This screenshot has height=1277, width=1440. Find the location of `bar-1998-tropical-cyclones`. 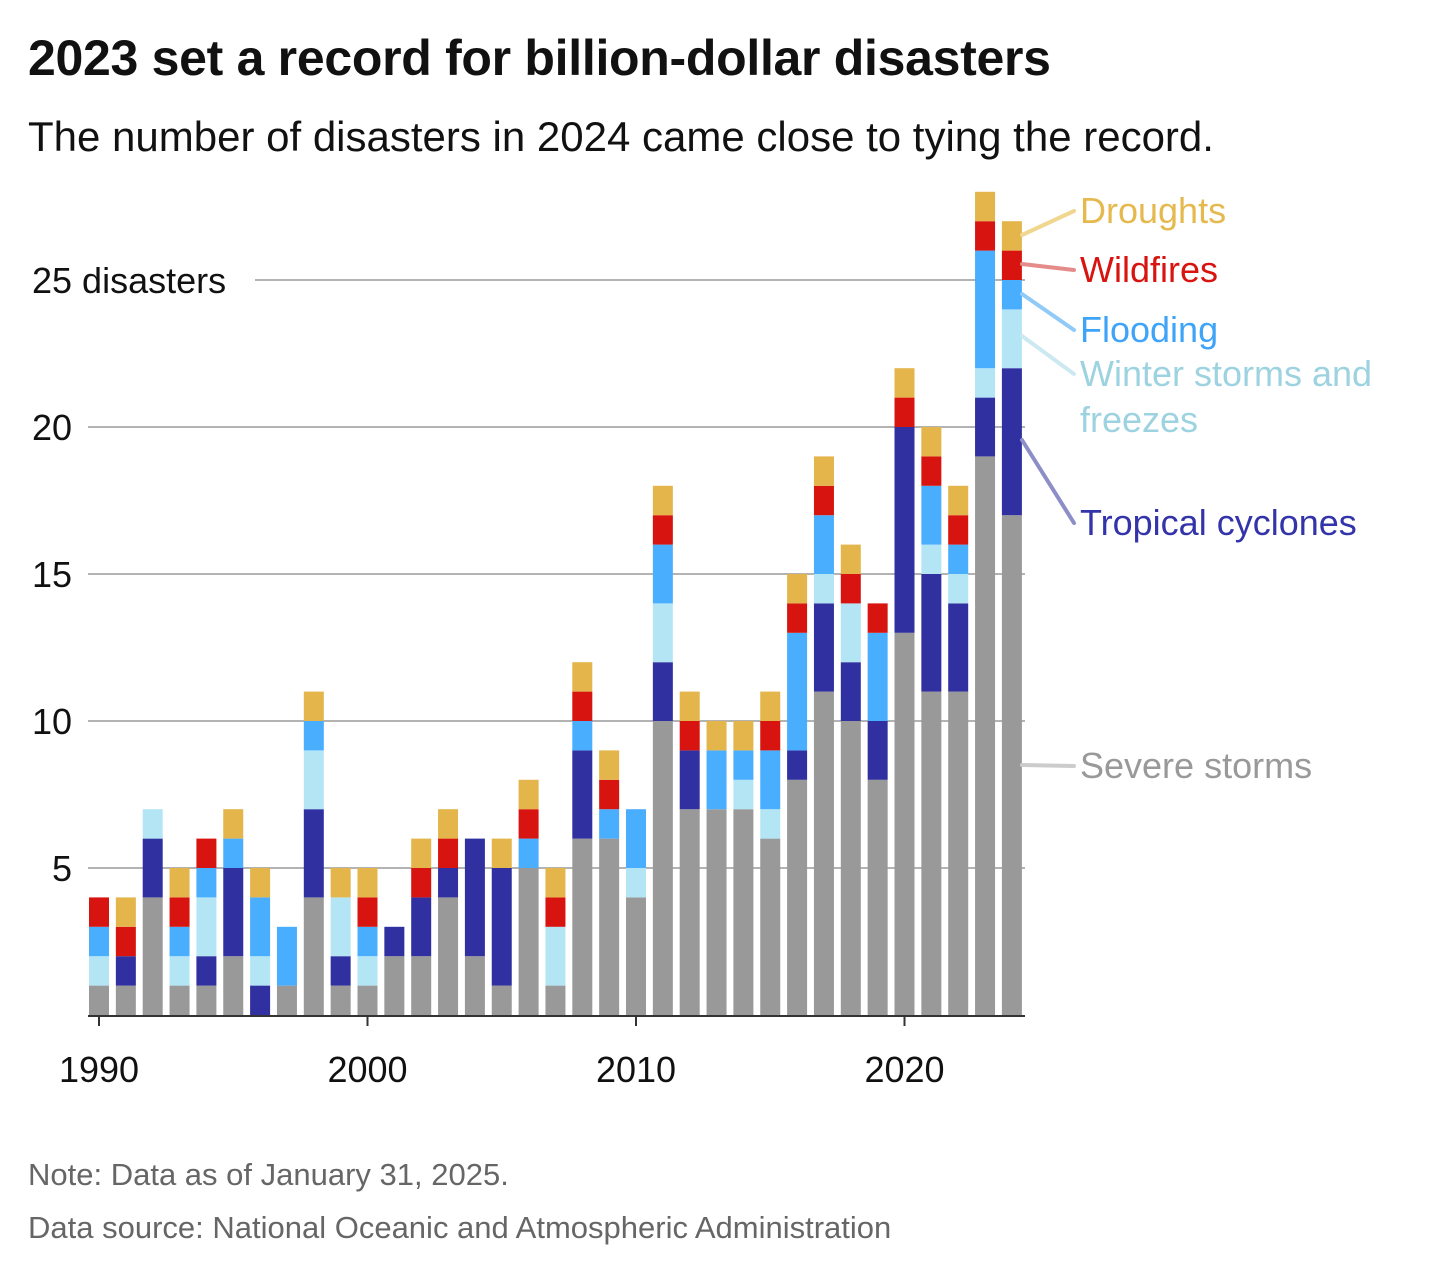

bar-1998-tropical-cyclones is located at coordinates (313, 853).